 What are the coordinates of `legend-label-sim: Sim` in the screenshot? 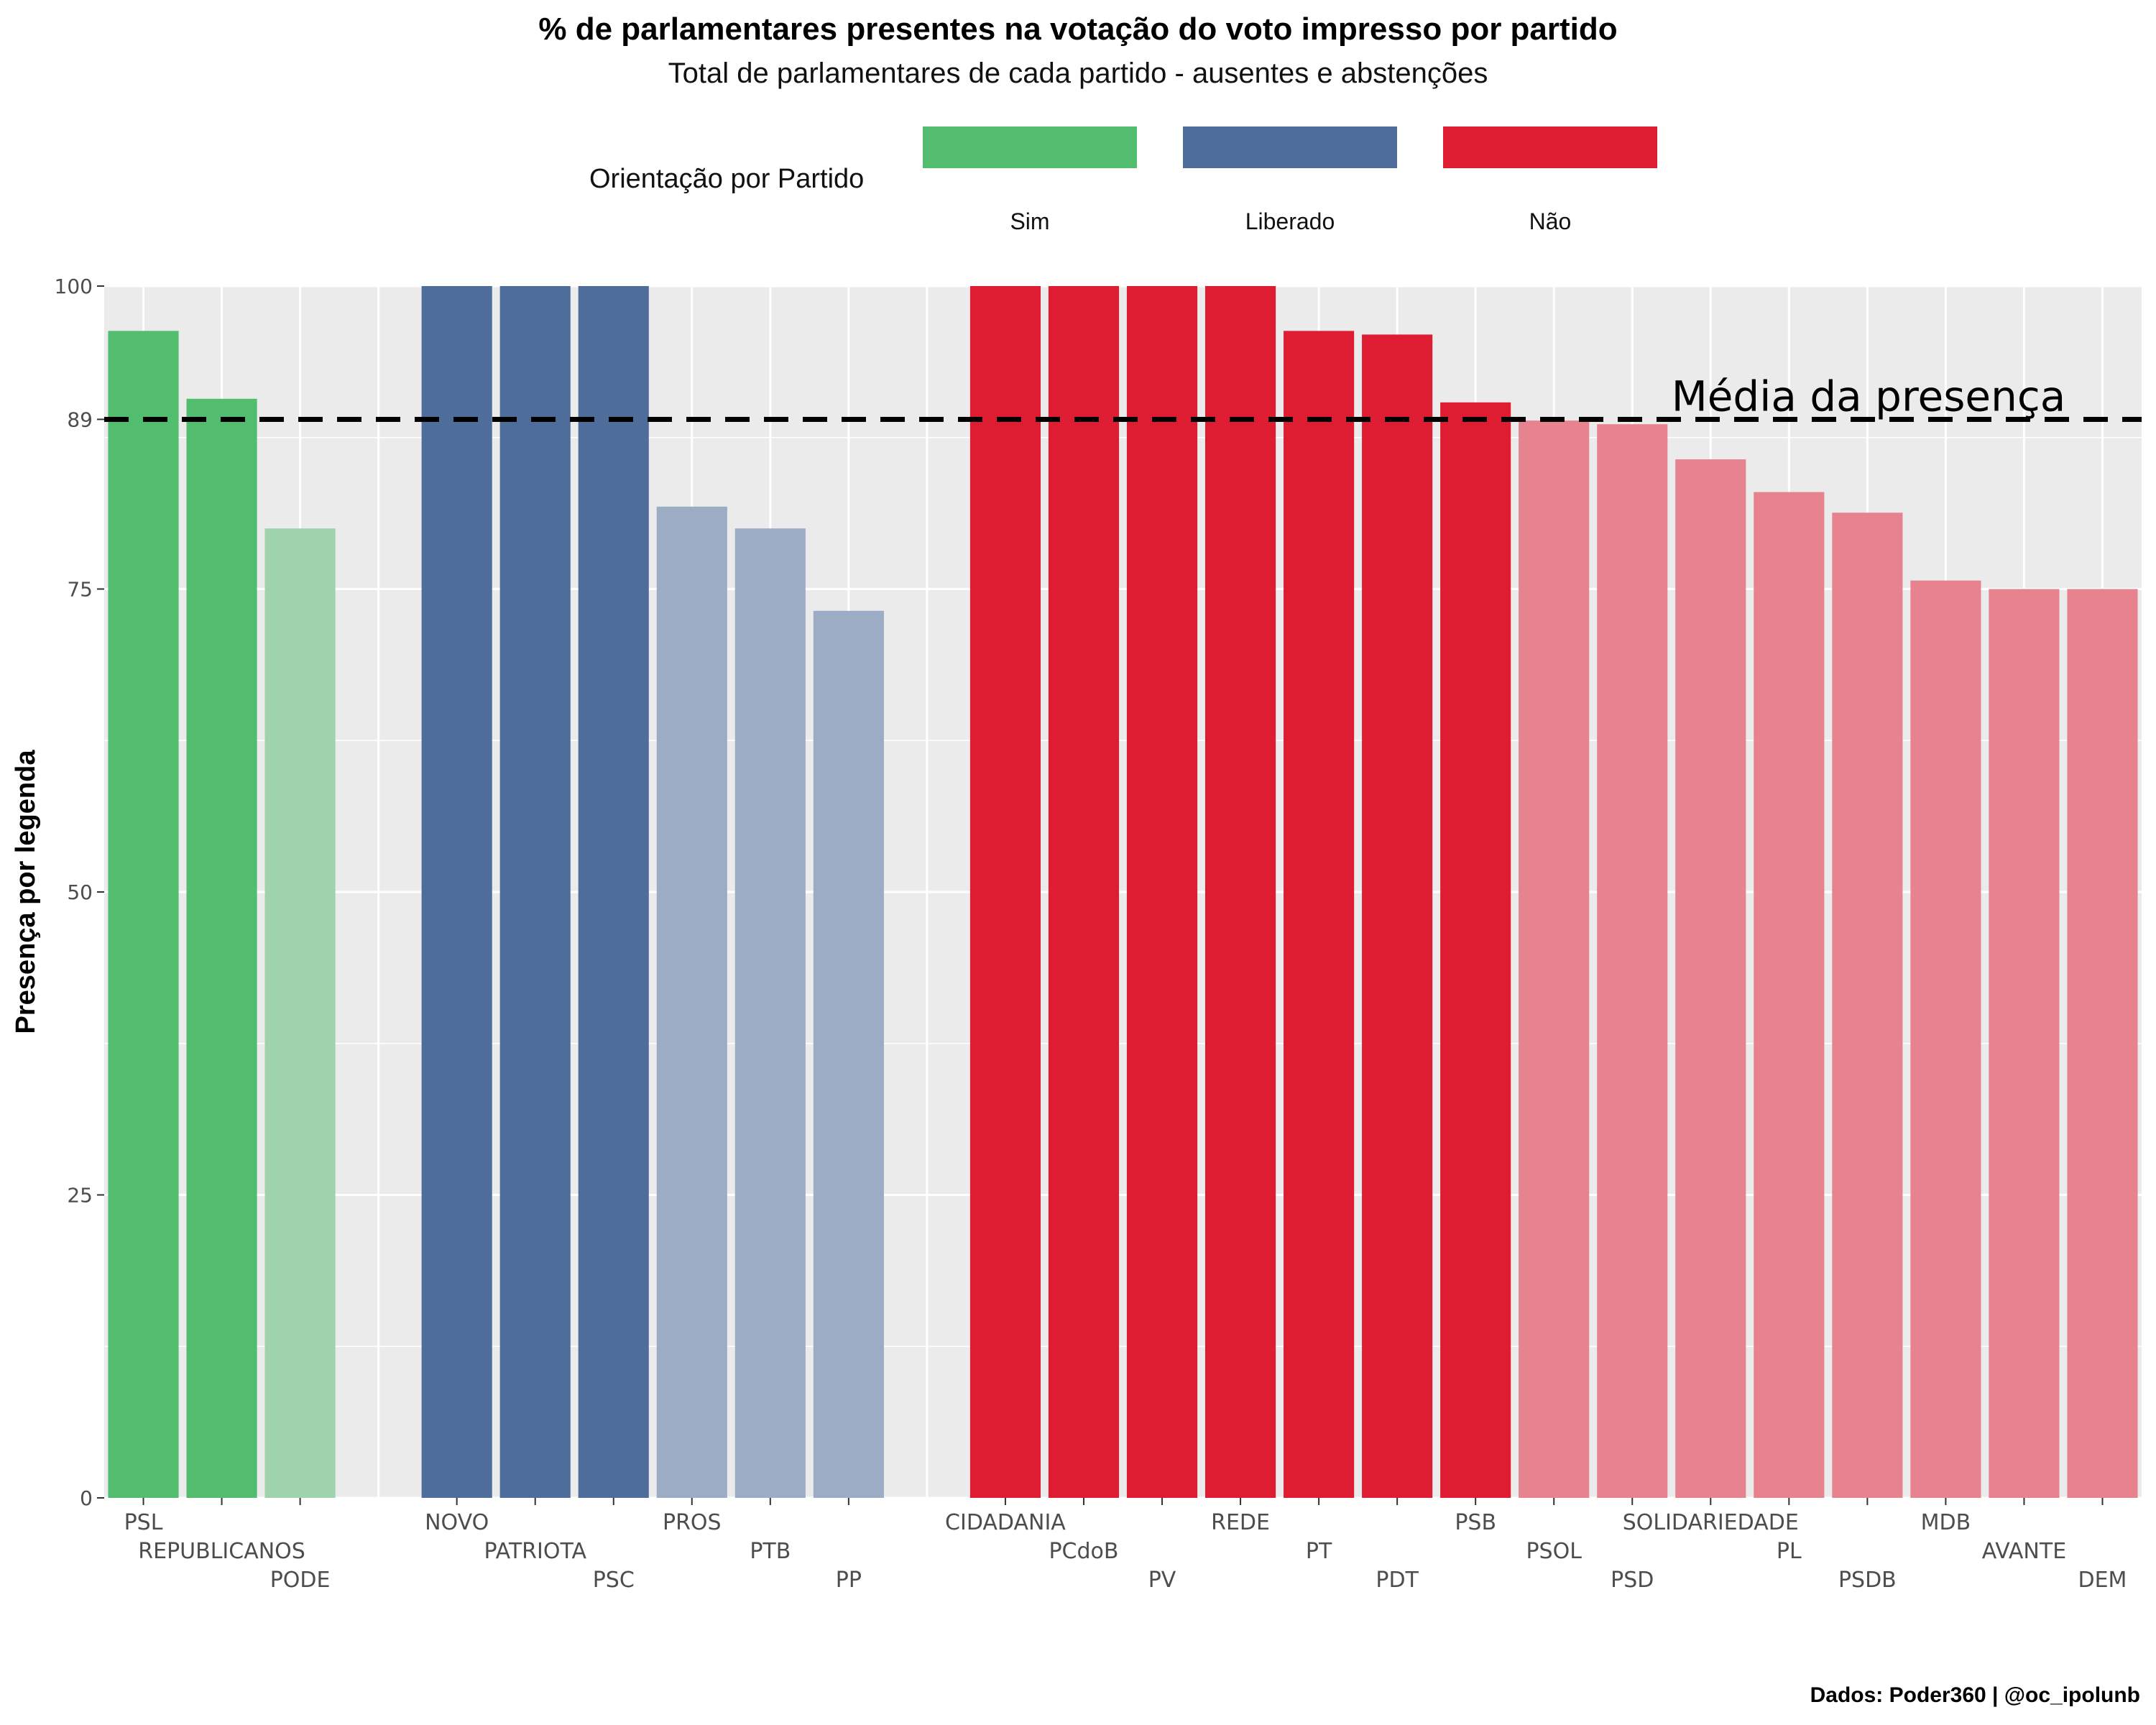 It's located at (1030, 221).